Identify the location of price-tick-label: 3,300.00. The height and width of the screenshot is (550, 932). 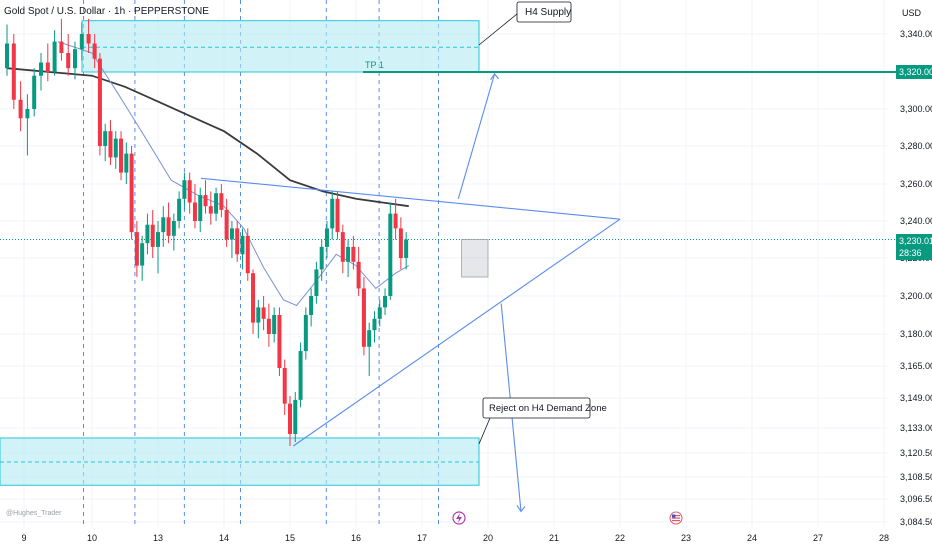
(916, 109).